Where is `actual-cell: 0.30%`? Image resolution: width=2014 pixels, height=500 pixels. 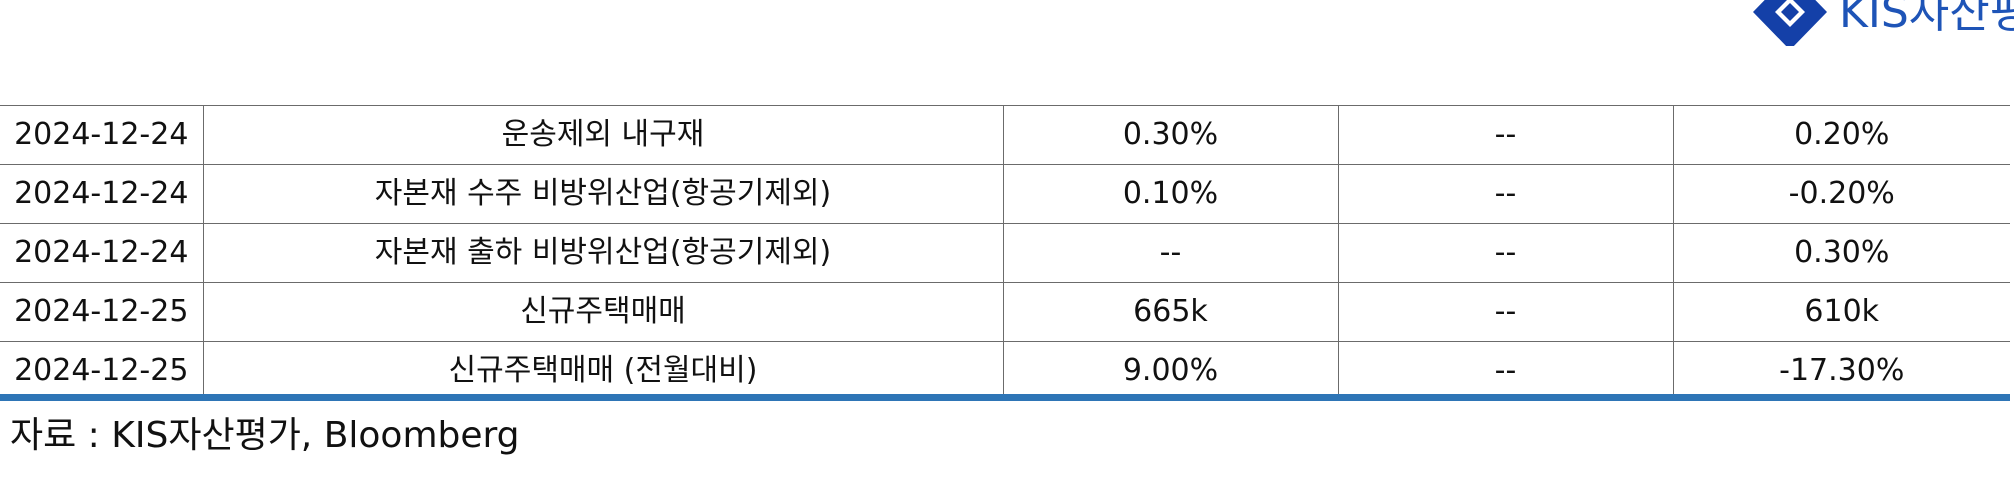 actual-cell: 0.30% is located at coordinates (1170, 135).